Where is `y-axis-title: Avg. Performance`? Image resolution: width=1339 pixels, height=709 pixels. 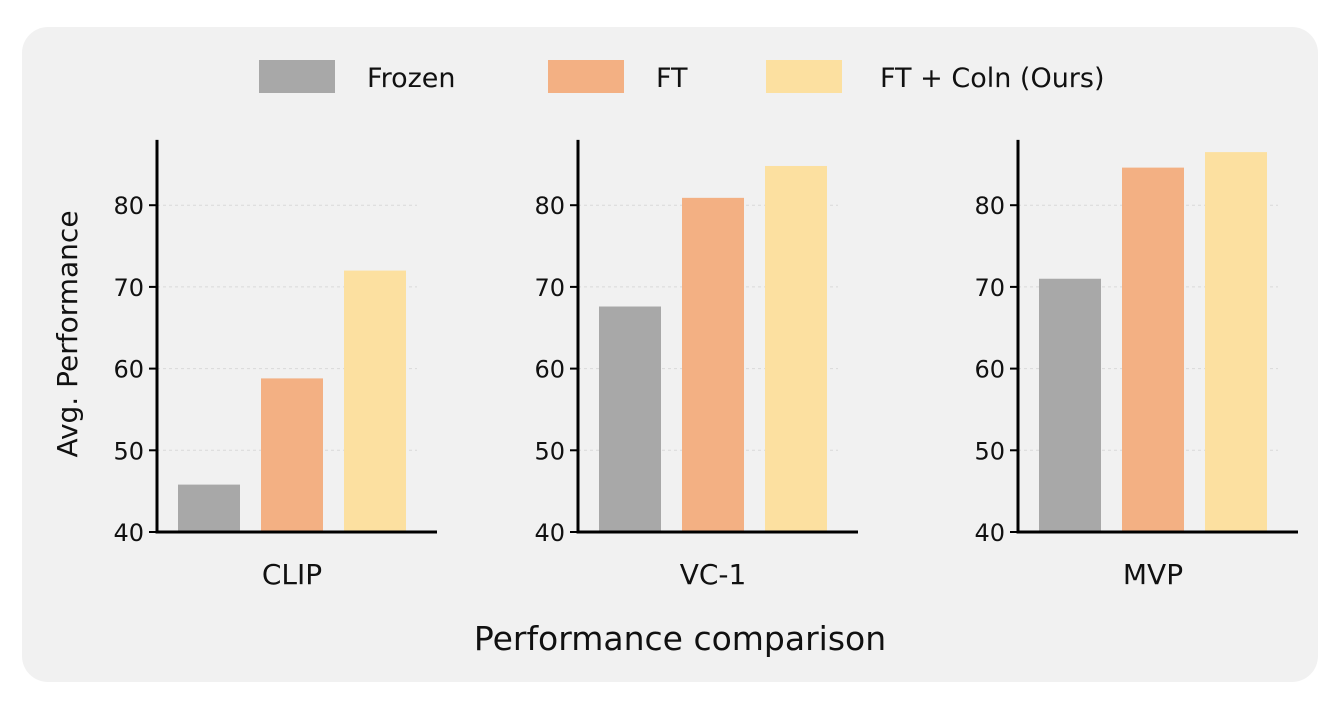
y-axis-title: Avg. Performance is located at coordinates (67, 333).